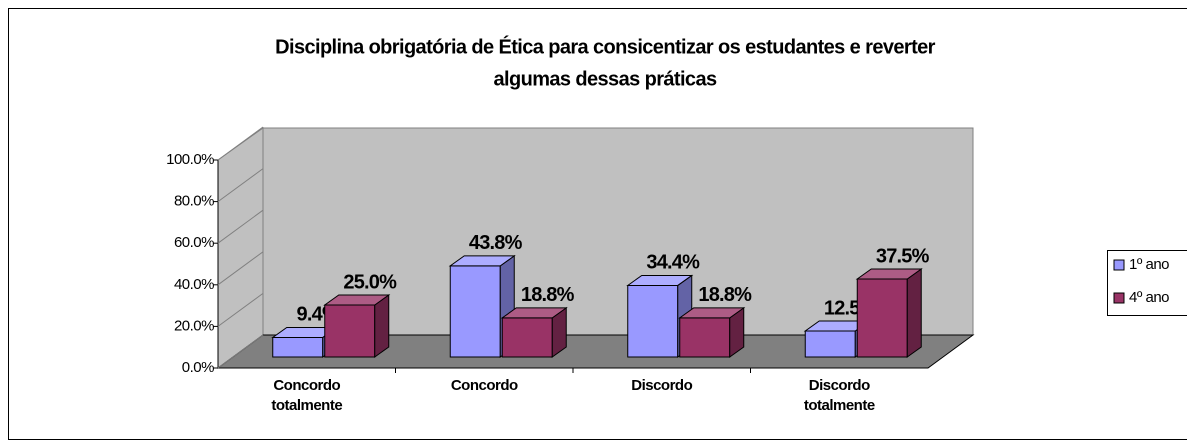 This screenshot has width=1187, height=444. Describe the element at coordinates (903, 256) in the screenshot. I see `value-label: 37.5%` at that location.